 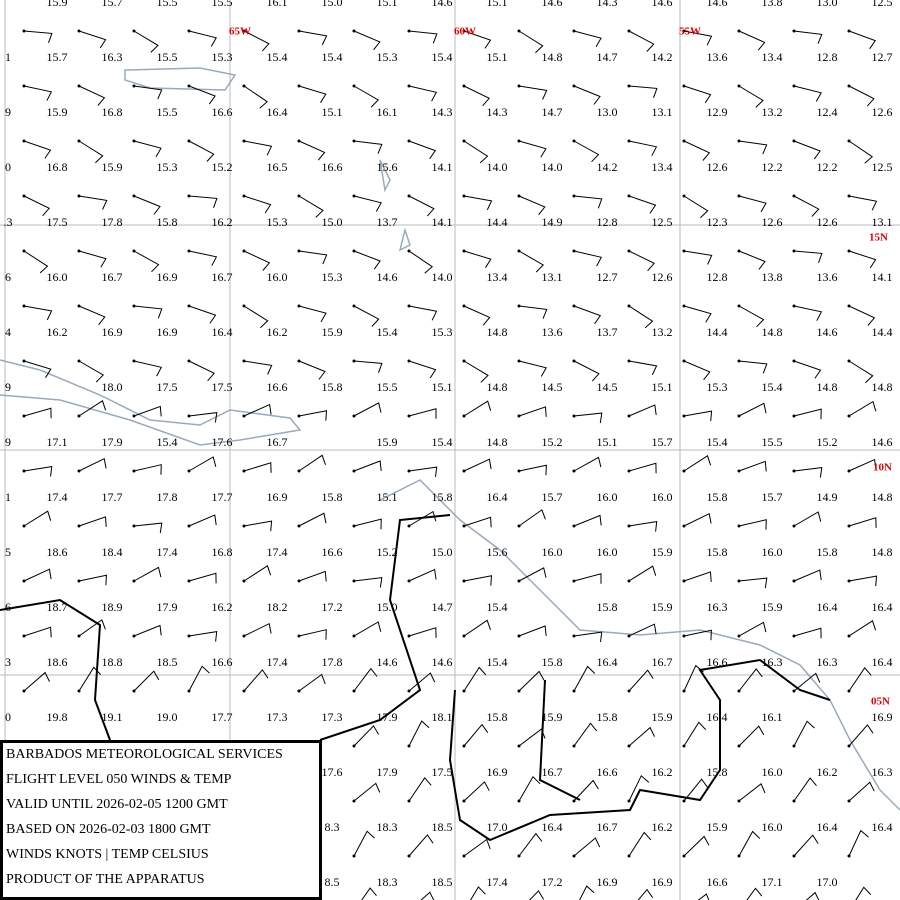 I want to click on temperature: 17.5, so click(x=167, y=387).